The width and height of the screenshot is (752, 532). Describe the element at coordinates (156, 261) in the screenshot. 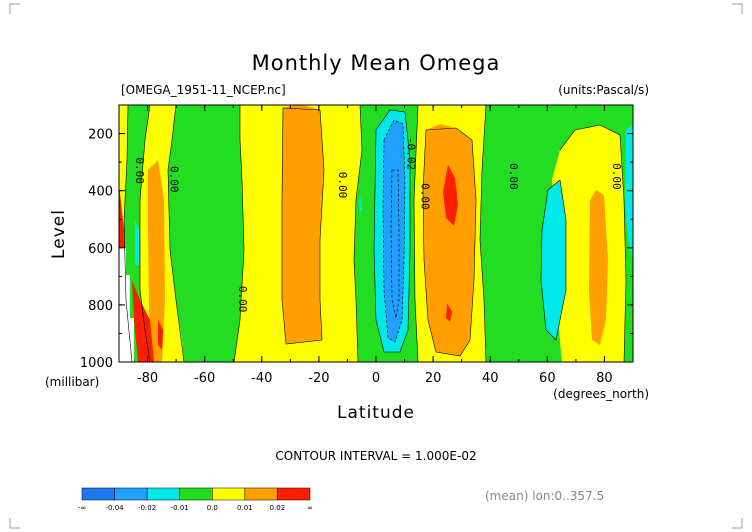

I see `band-orange-south` at that location.